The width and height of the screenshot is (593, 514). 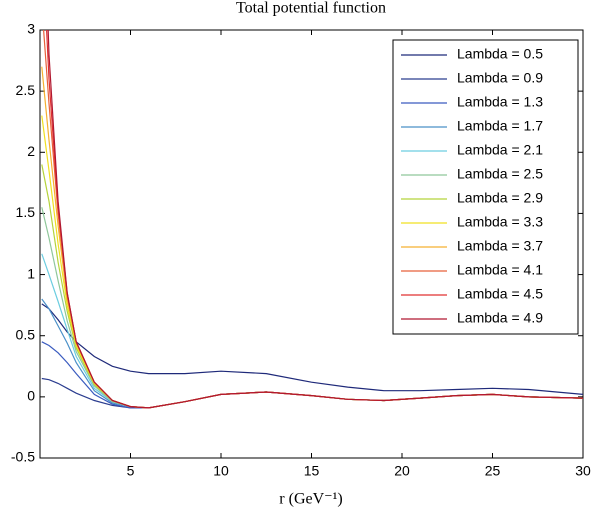 What do you see at coordinates (500, 54) in the screenshot?
I see `legend-label: Lambda = 0.5` at bounding box center [500, 54].